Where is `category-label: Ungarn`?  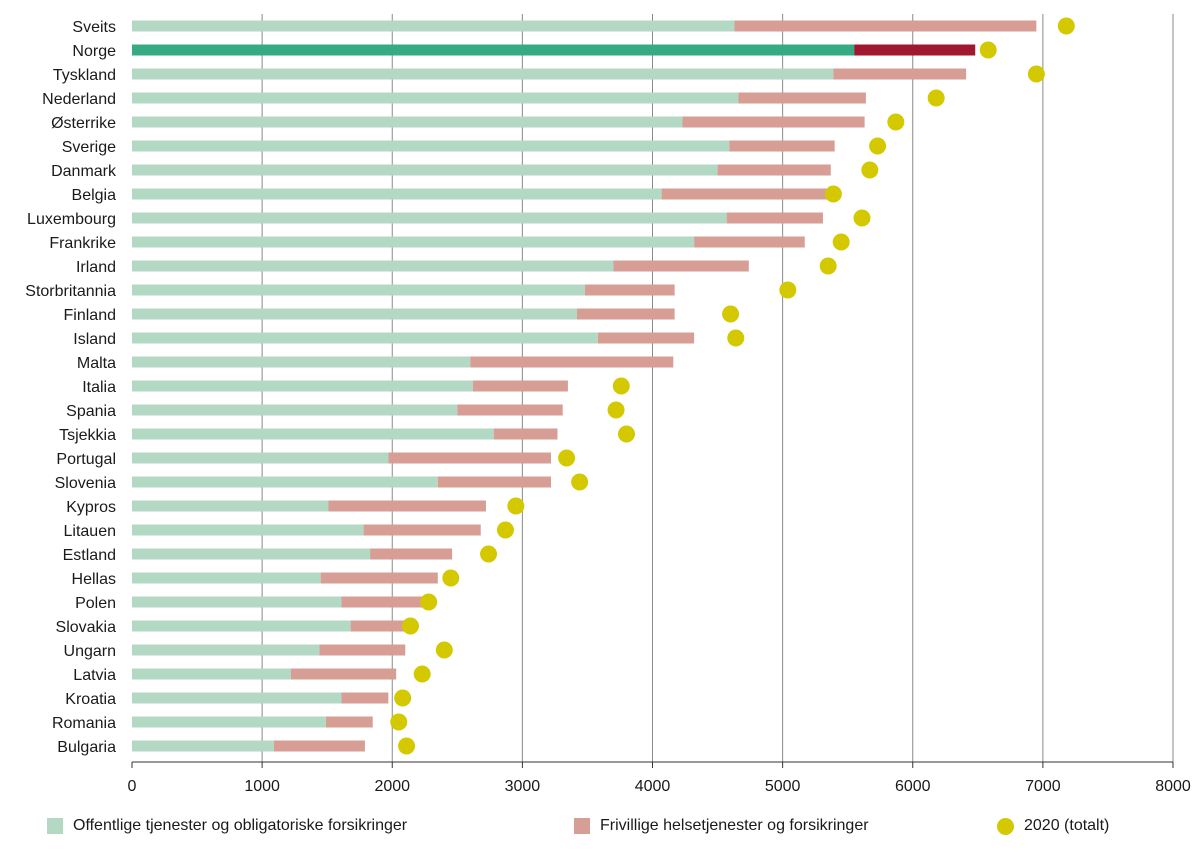 category-label: Ungarn is located at coordinates (90, 651).